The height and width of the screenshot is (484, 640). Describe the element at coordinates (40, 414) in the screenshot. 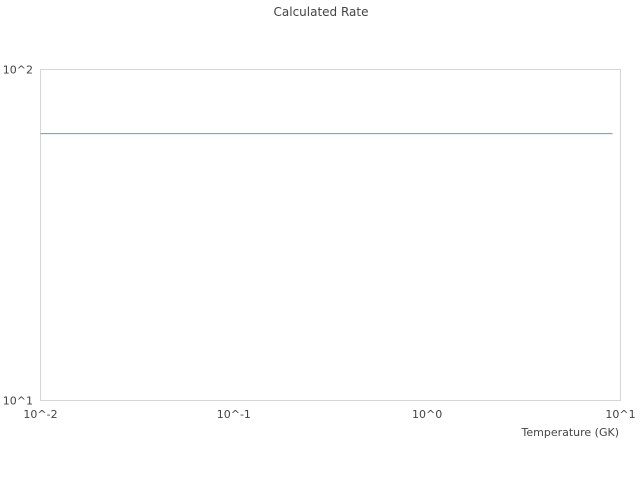

I see `x-tick-label: 10^-2` at that location.